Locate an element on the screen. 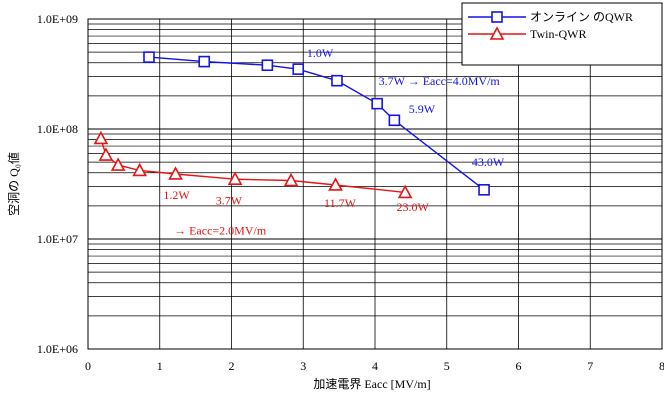 This screenshot has height=397, width=664. y-tick-label: 1.0E+06 is located at coordinates (57, 349).